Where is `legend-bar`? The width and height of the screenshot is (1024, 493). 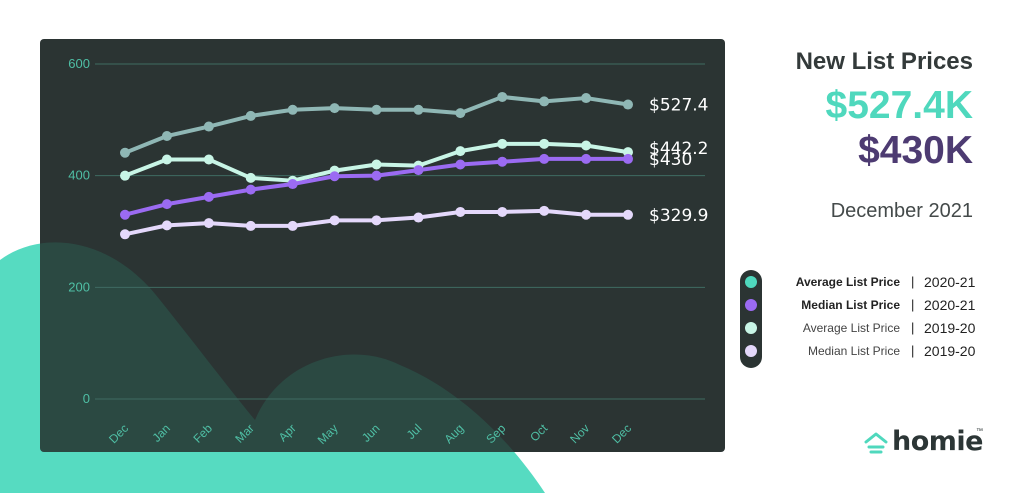
legend-bar is located at coordinates (751, 319).